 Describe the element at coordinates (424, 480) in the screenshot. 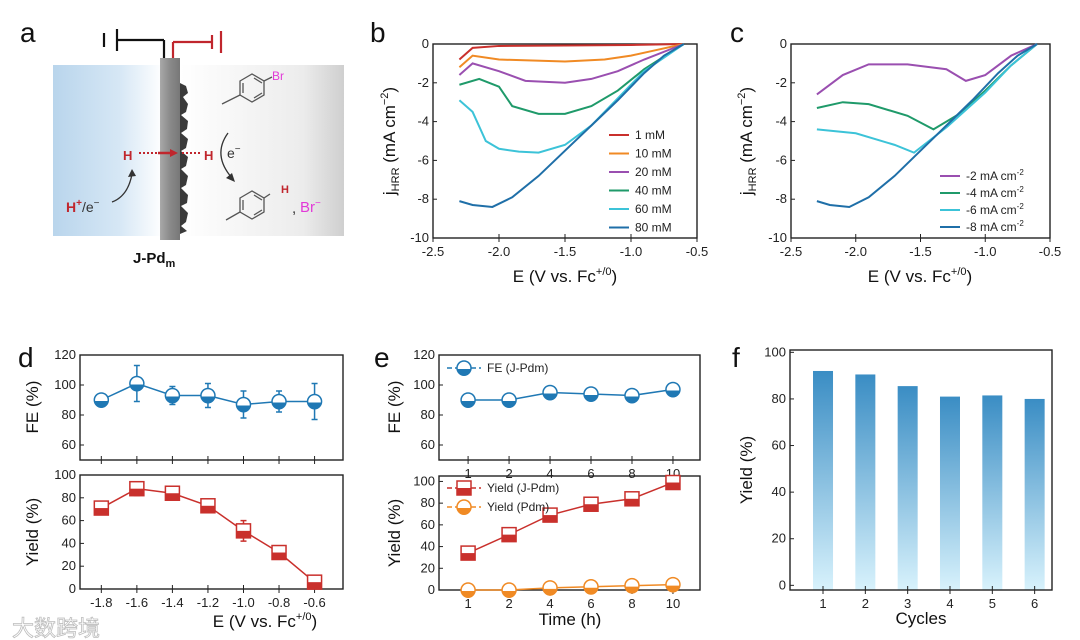

I see `y-tick-label: 100` at that location.